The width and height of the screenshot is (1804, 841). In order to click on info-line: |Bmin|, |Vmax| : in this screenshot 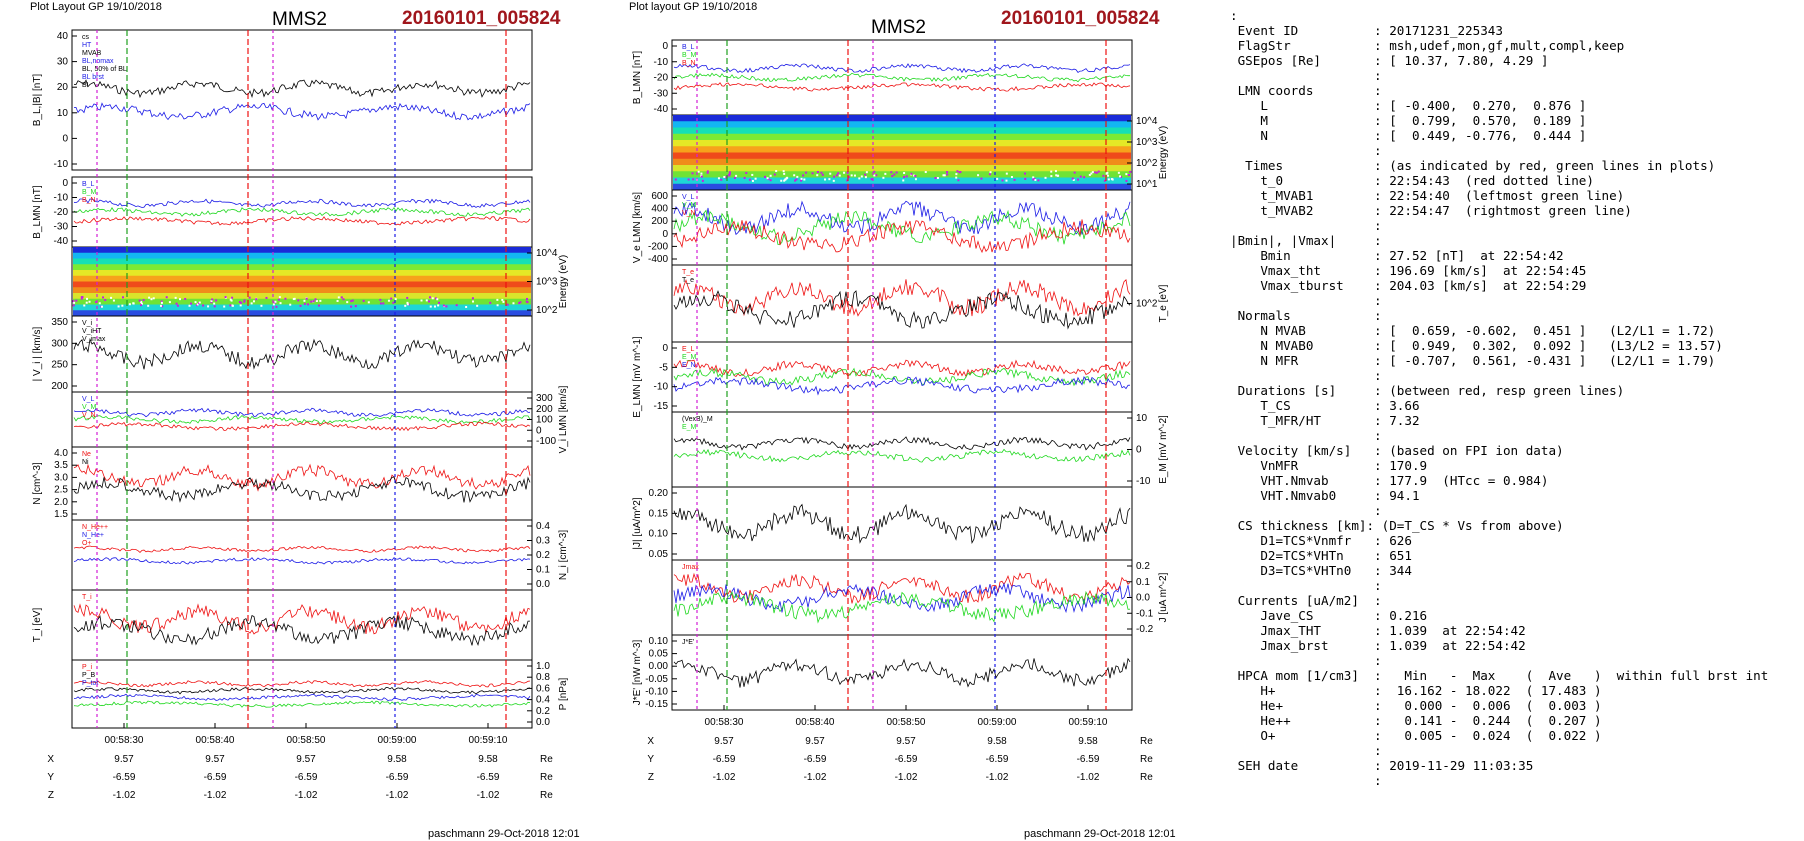, I will do `click(1306, 240)`.